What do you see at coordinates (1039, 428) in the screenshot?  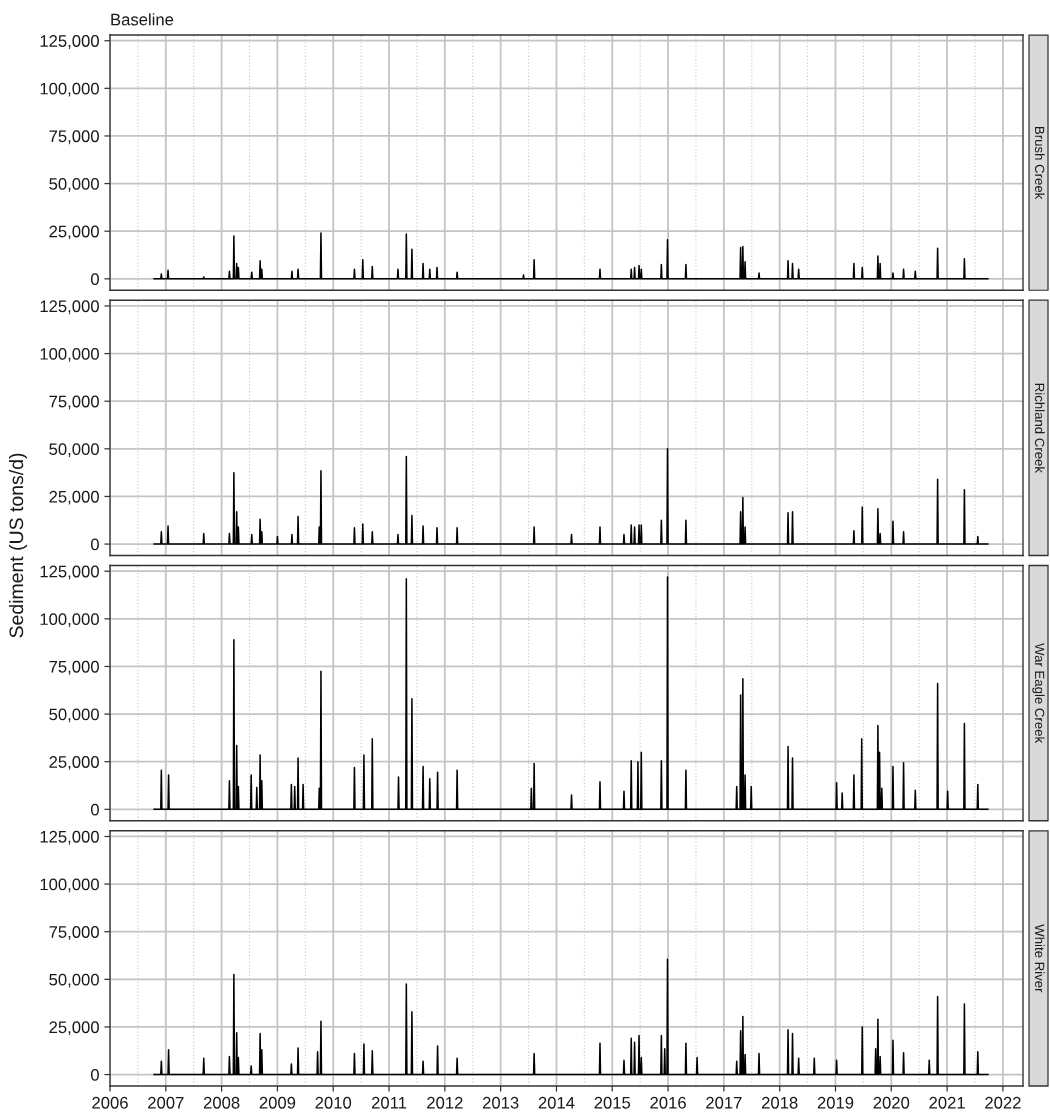 I see `text: Richland Creek` at bounding box center [1039, 428].